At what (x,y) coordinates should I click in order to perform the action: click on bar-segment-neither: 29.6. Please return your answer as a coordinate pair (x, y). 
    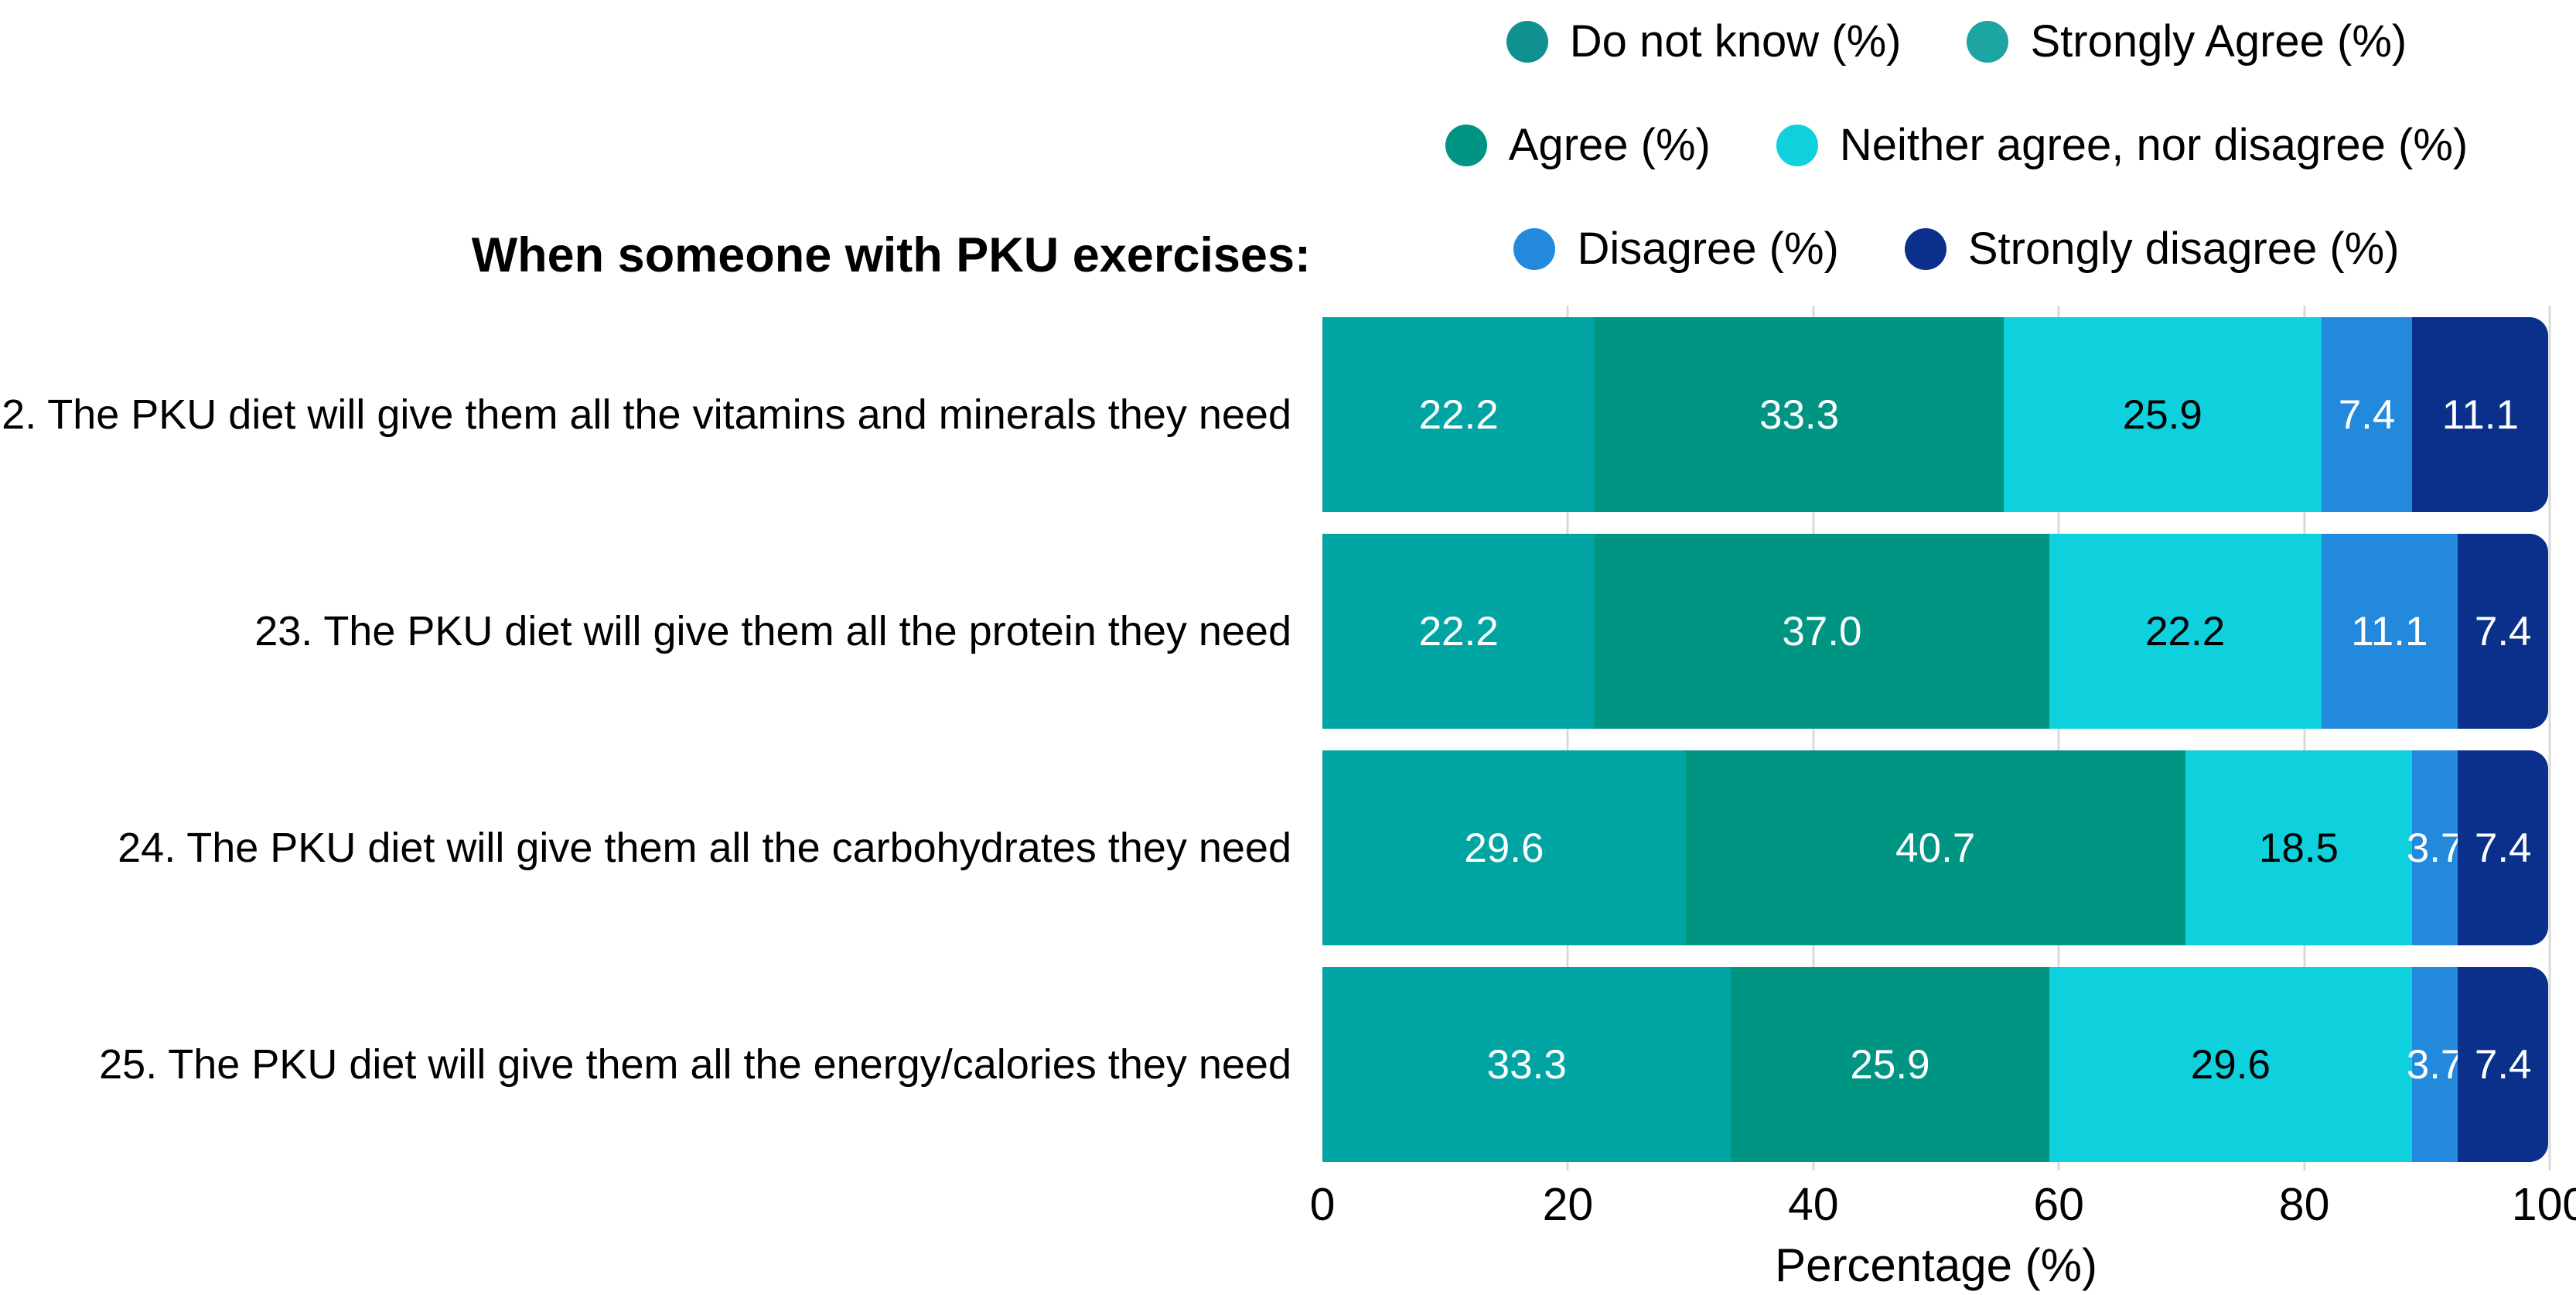
    Looking at the image, I should click on (2231, 1064).